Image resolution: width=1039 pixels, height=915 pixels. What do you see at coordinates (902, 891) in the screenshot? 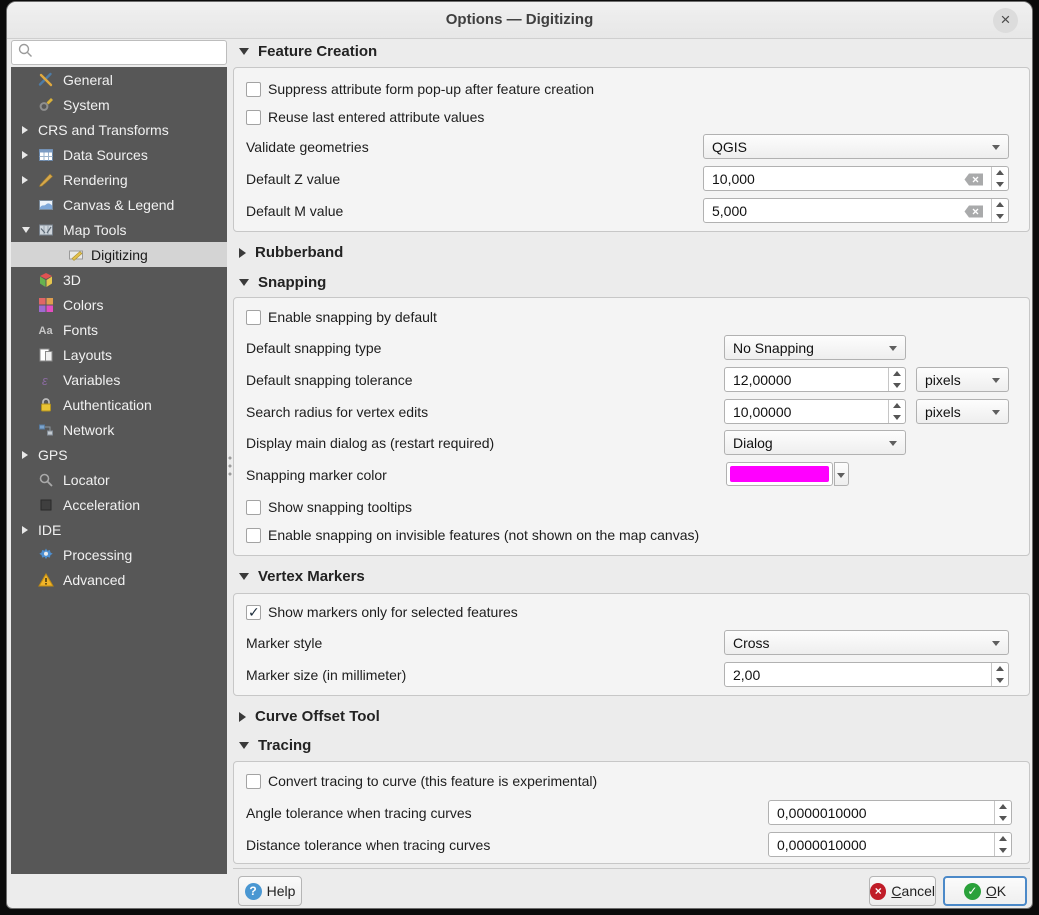
I see `cancel-button: × Cancel` at bounding box center [902, 891].